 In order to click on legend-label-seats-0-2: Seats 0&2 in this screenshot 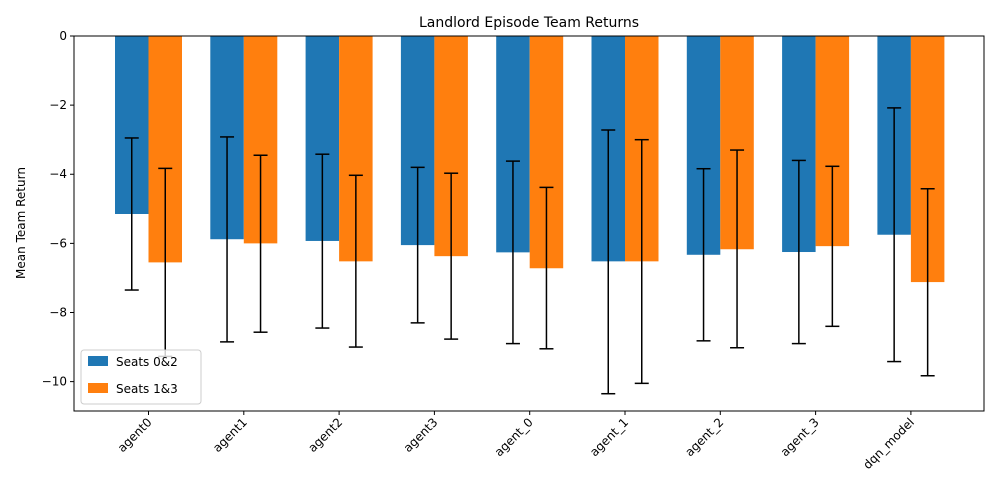, I will do `click(147, 362)`.